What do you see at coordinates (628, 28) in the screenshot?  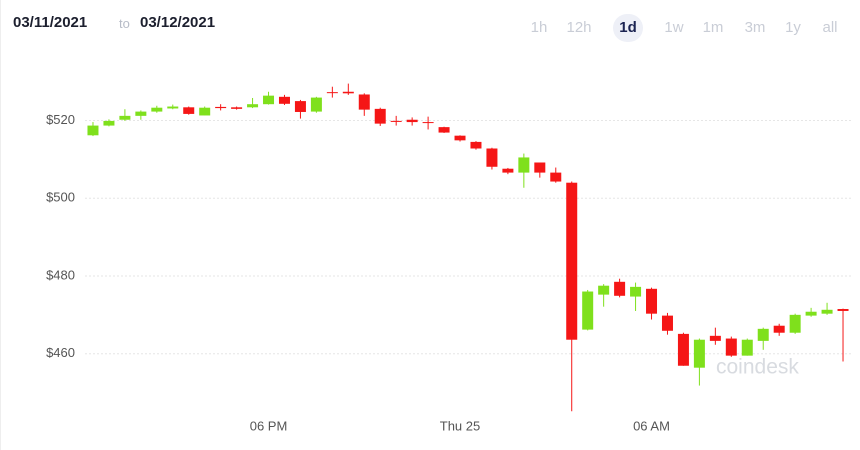 I see `range-tab: 1d` at bounding box center [628, 28].